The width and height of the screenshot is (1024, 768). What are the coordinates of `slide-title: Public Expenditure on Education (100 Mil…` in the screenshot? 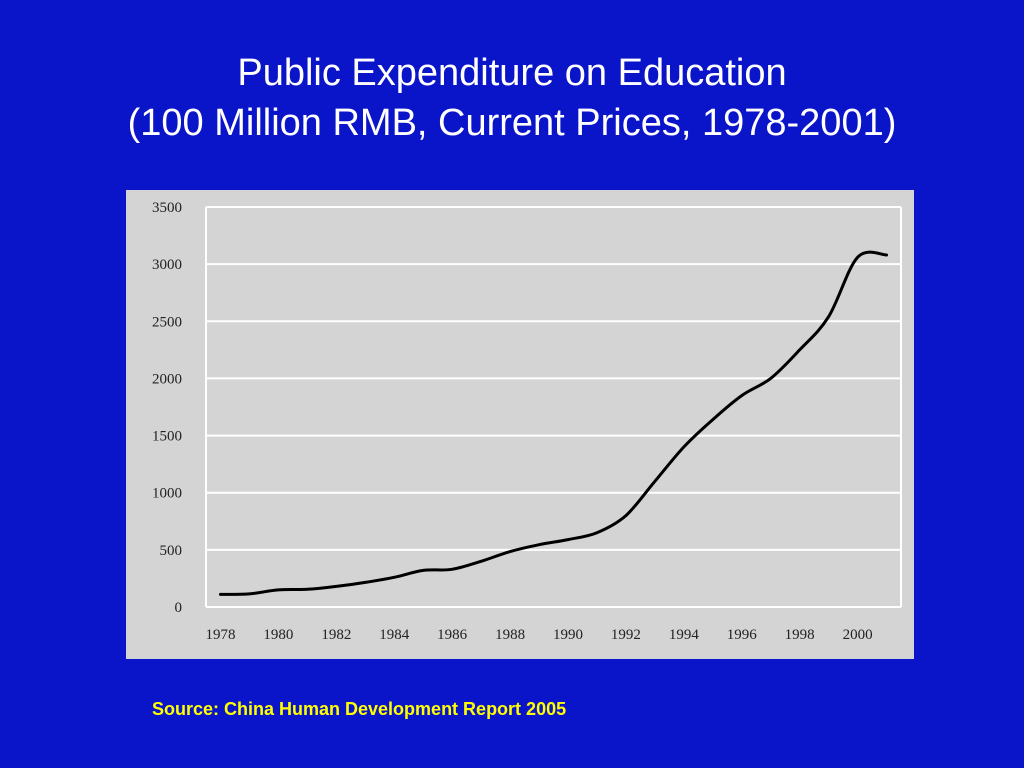 It's located at (512, 98).